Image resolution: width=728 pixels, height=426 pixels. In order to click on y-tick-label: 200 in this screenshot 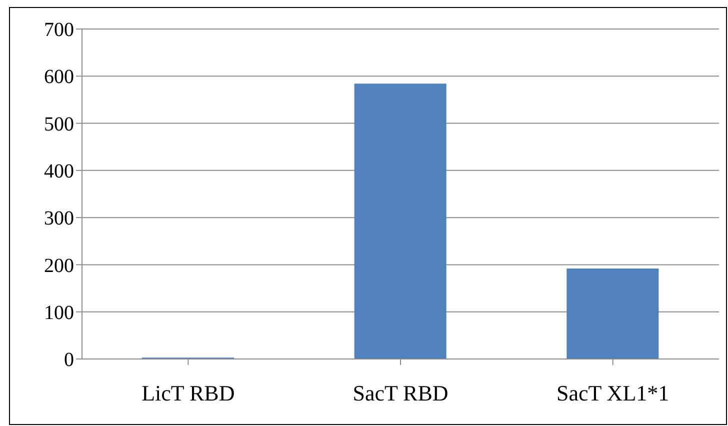, I will do `click(59, 265)`.